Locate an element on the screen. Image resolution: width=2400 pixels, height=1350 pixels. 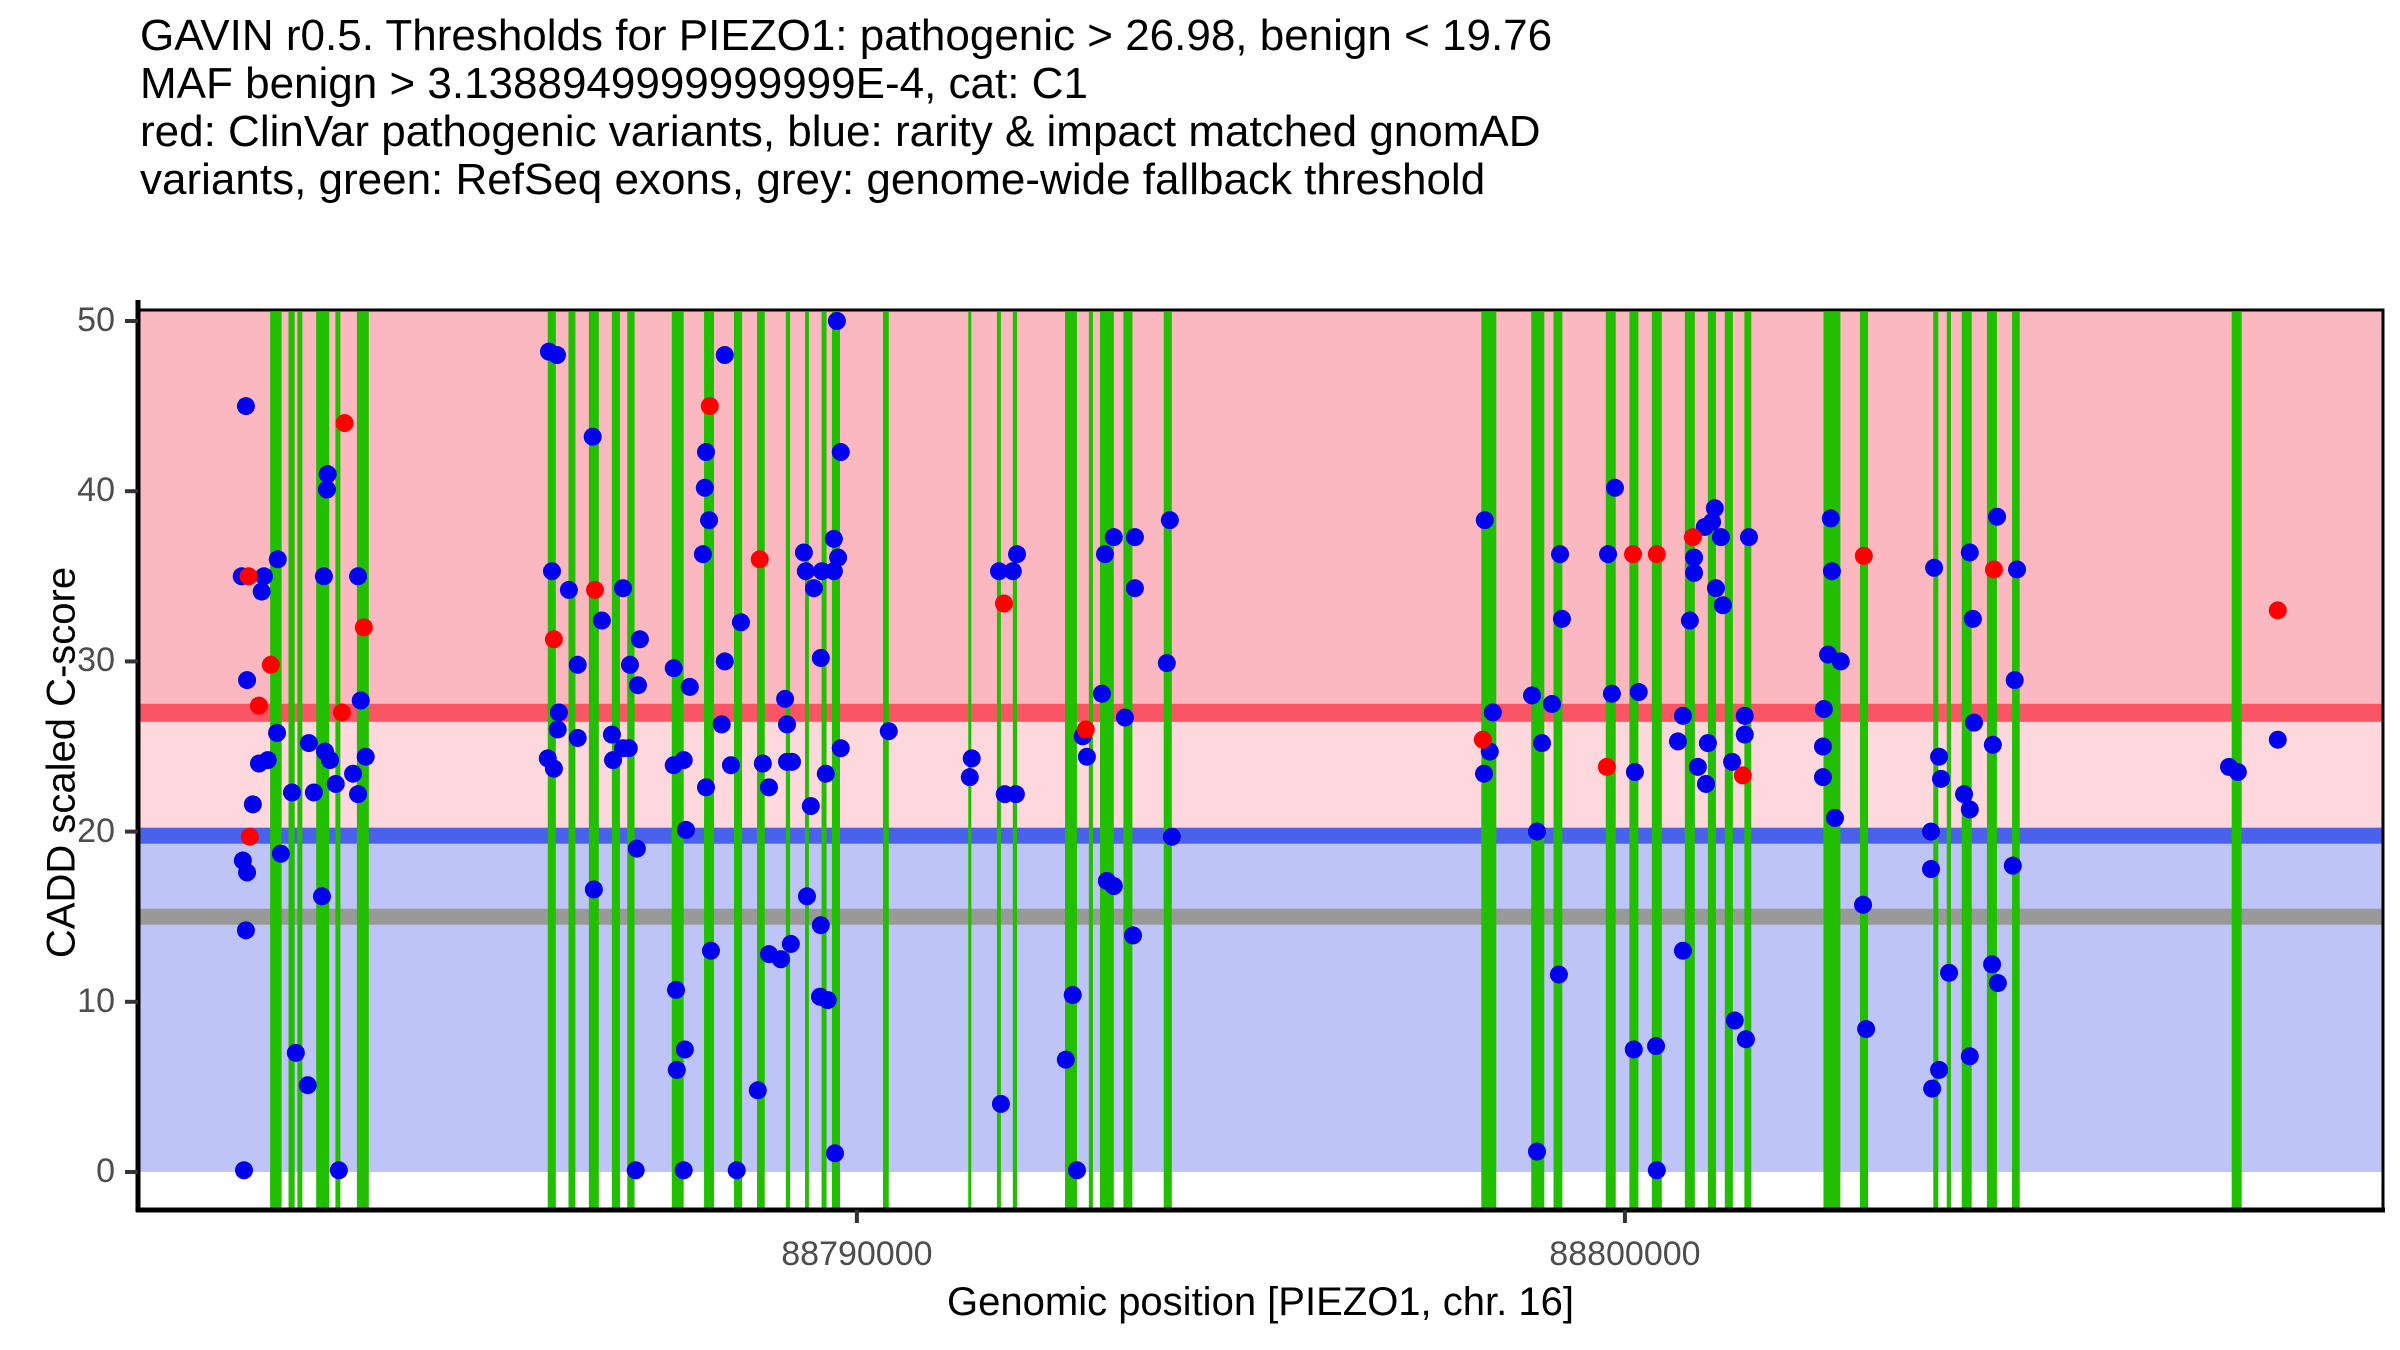
x-axis-title: Genomic position [PIEZO1, chr. 16] is located at coordinates (1260, 1302).